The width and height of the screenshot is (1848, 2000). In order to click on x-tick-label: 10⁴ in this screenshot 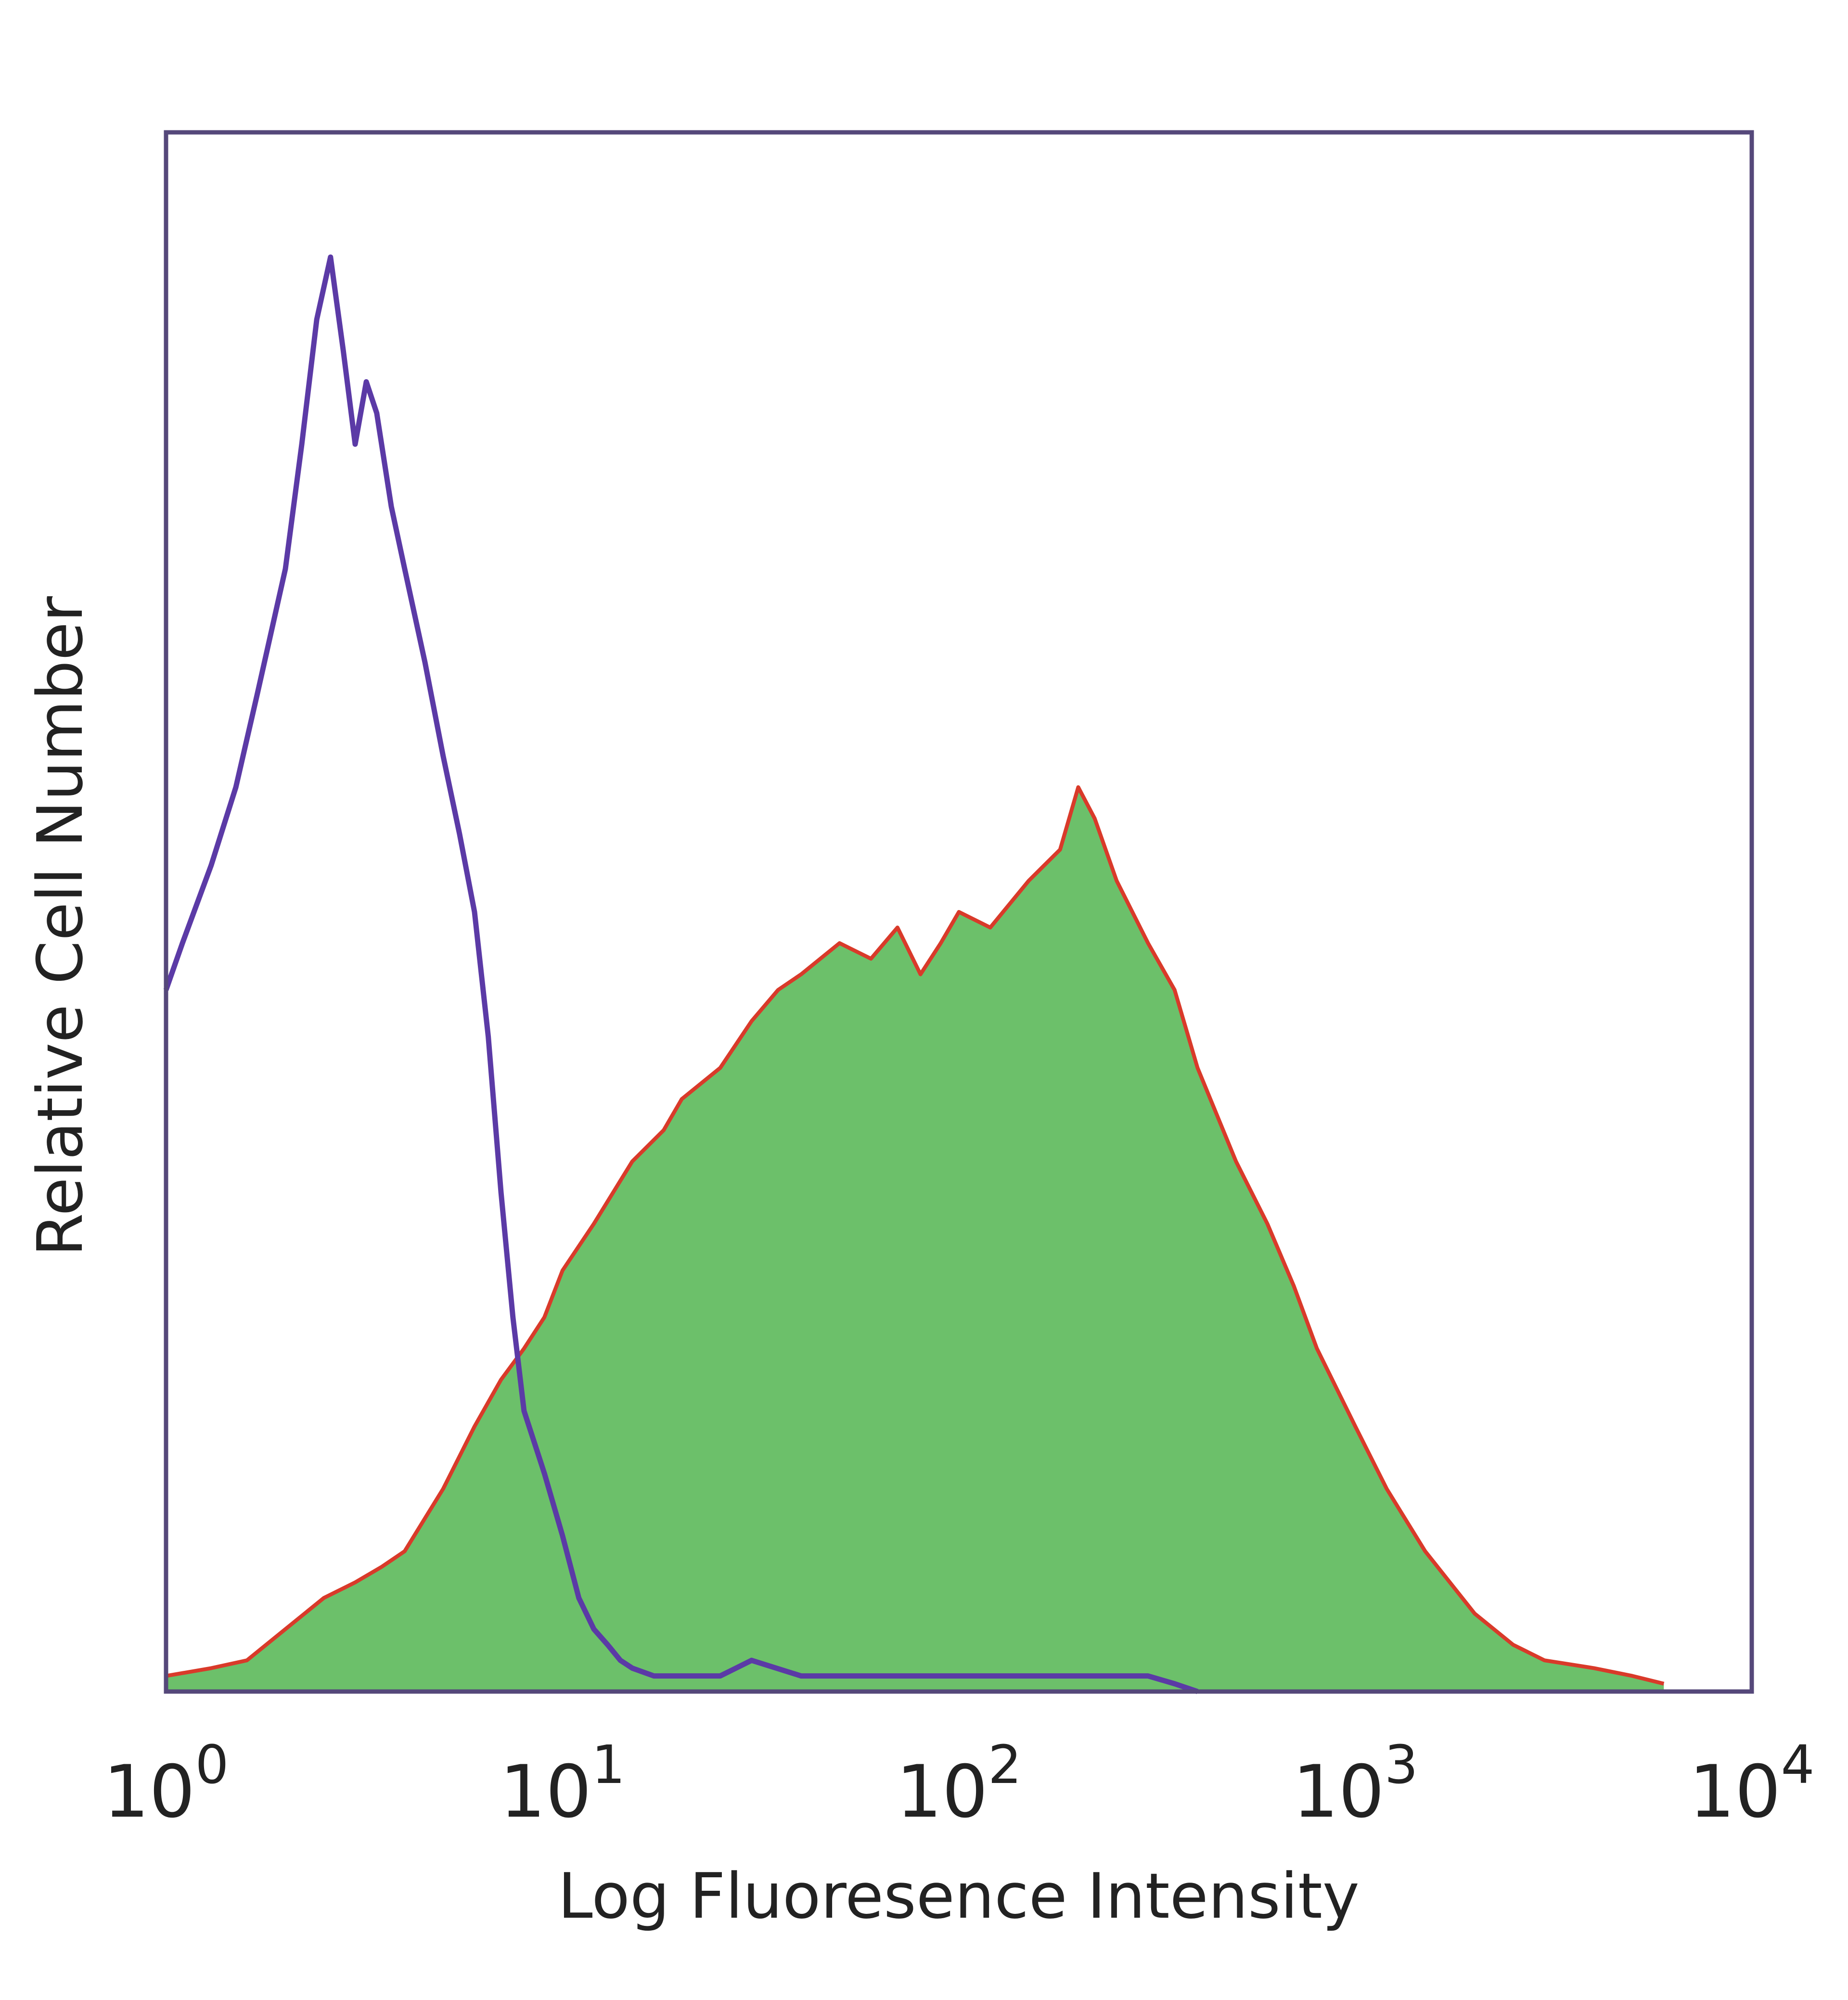, I will do `click(1752, 1784)`.